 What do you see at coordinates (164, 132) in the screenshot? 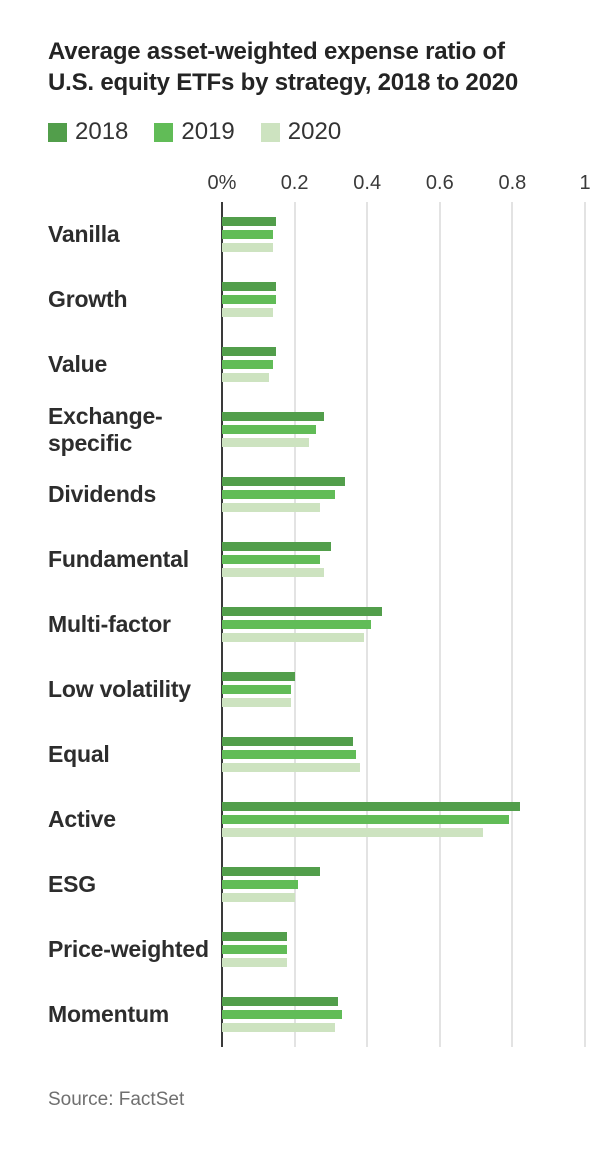
I see `legend-swatch-2019` at bounding box center [164, 132].